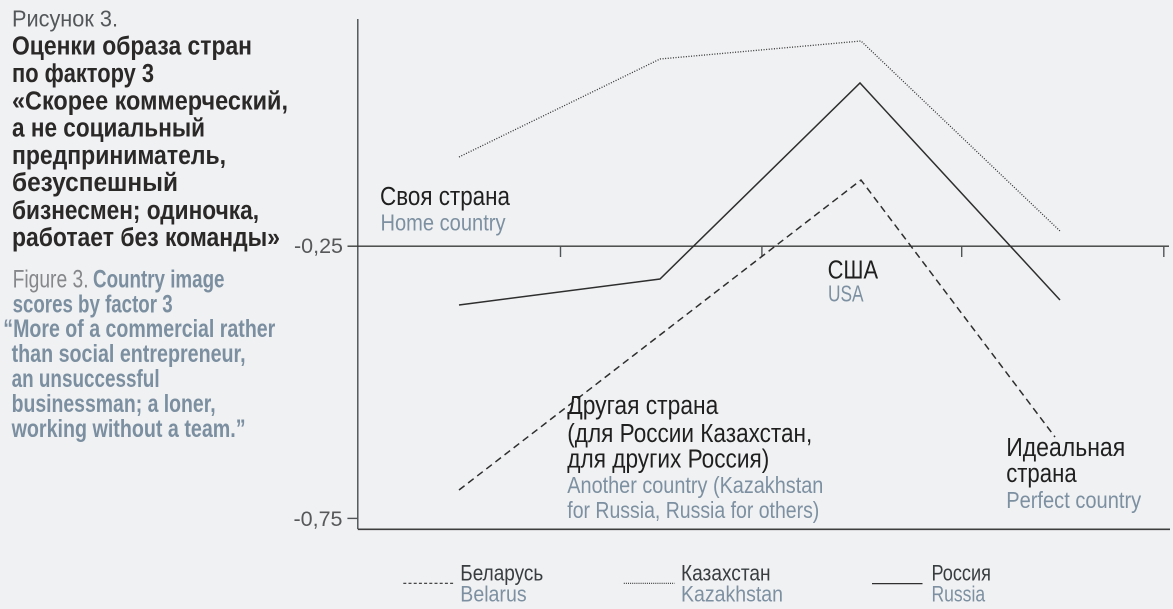 The image size is (1173, 609). Describe the element at coordinates (86, 379) in the screenshot. I see `svg-text: an unsuccessful` at that location.